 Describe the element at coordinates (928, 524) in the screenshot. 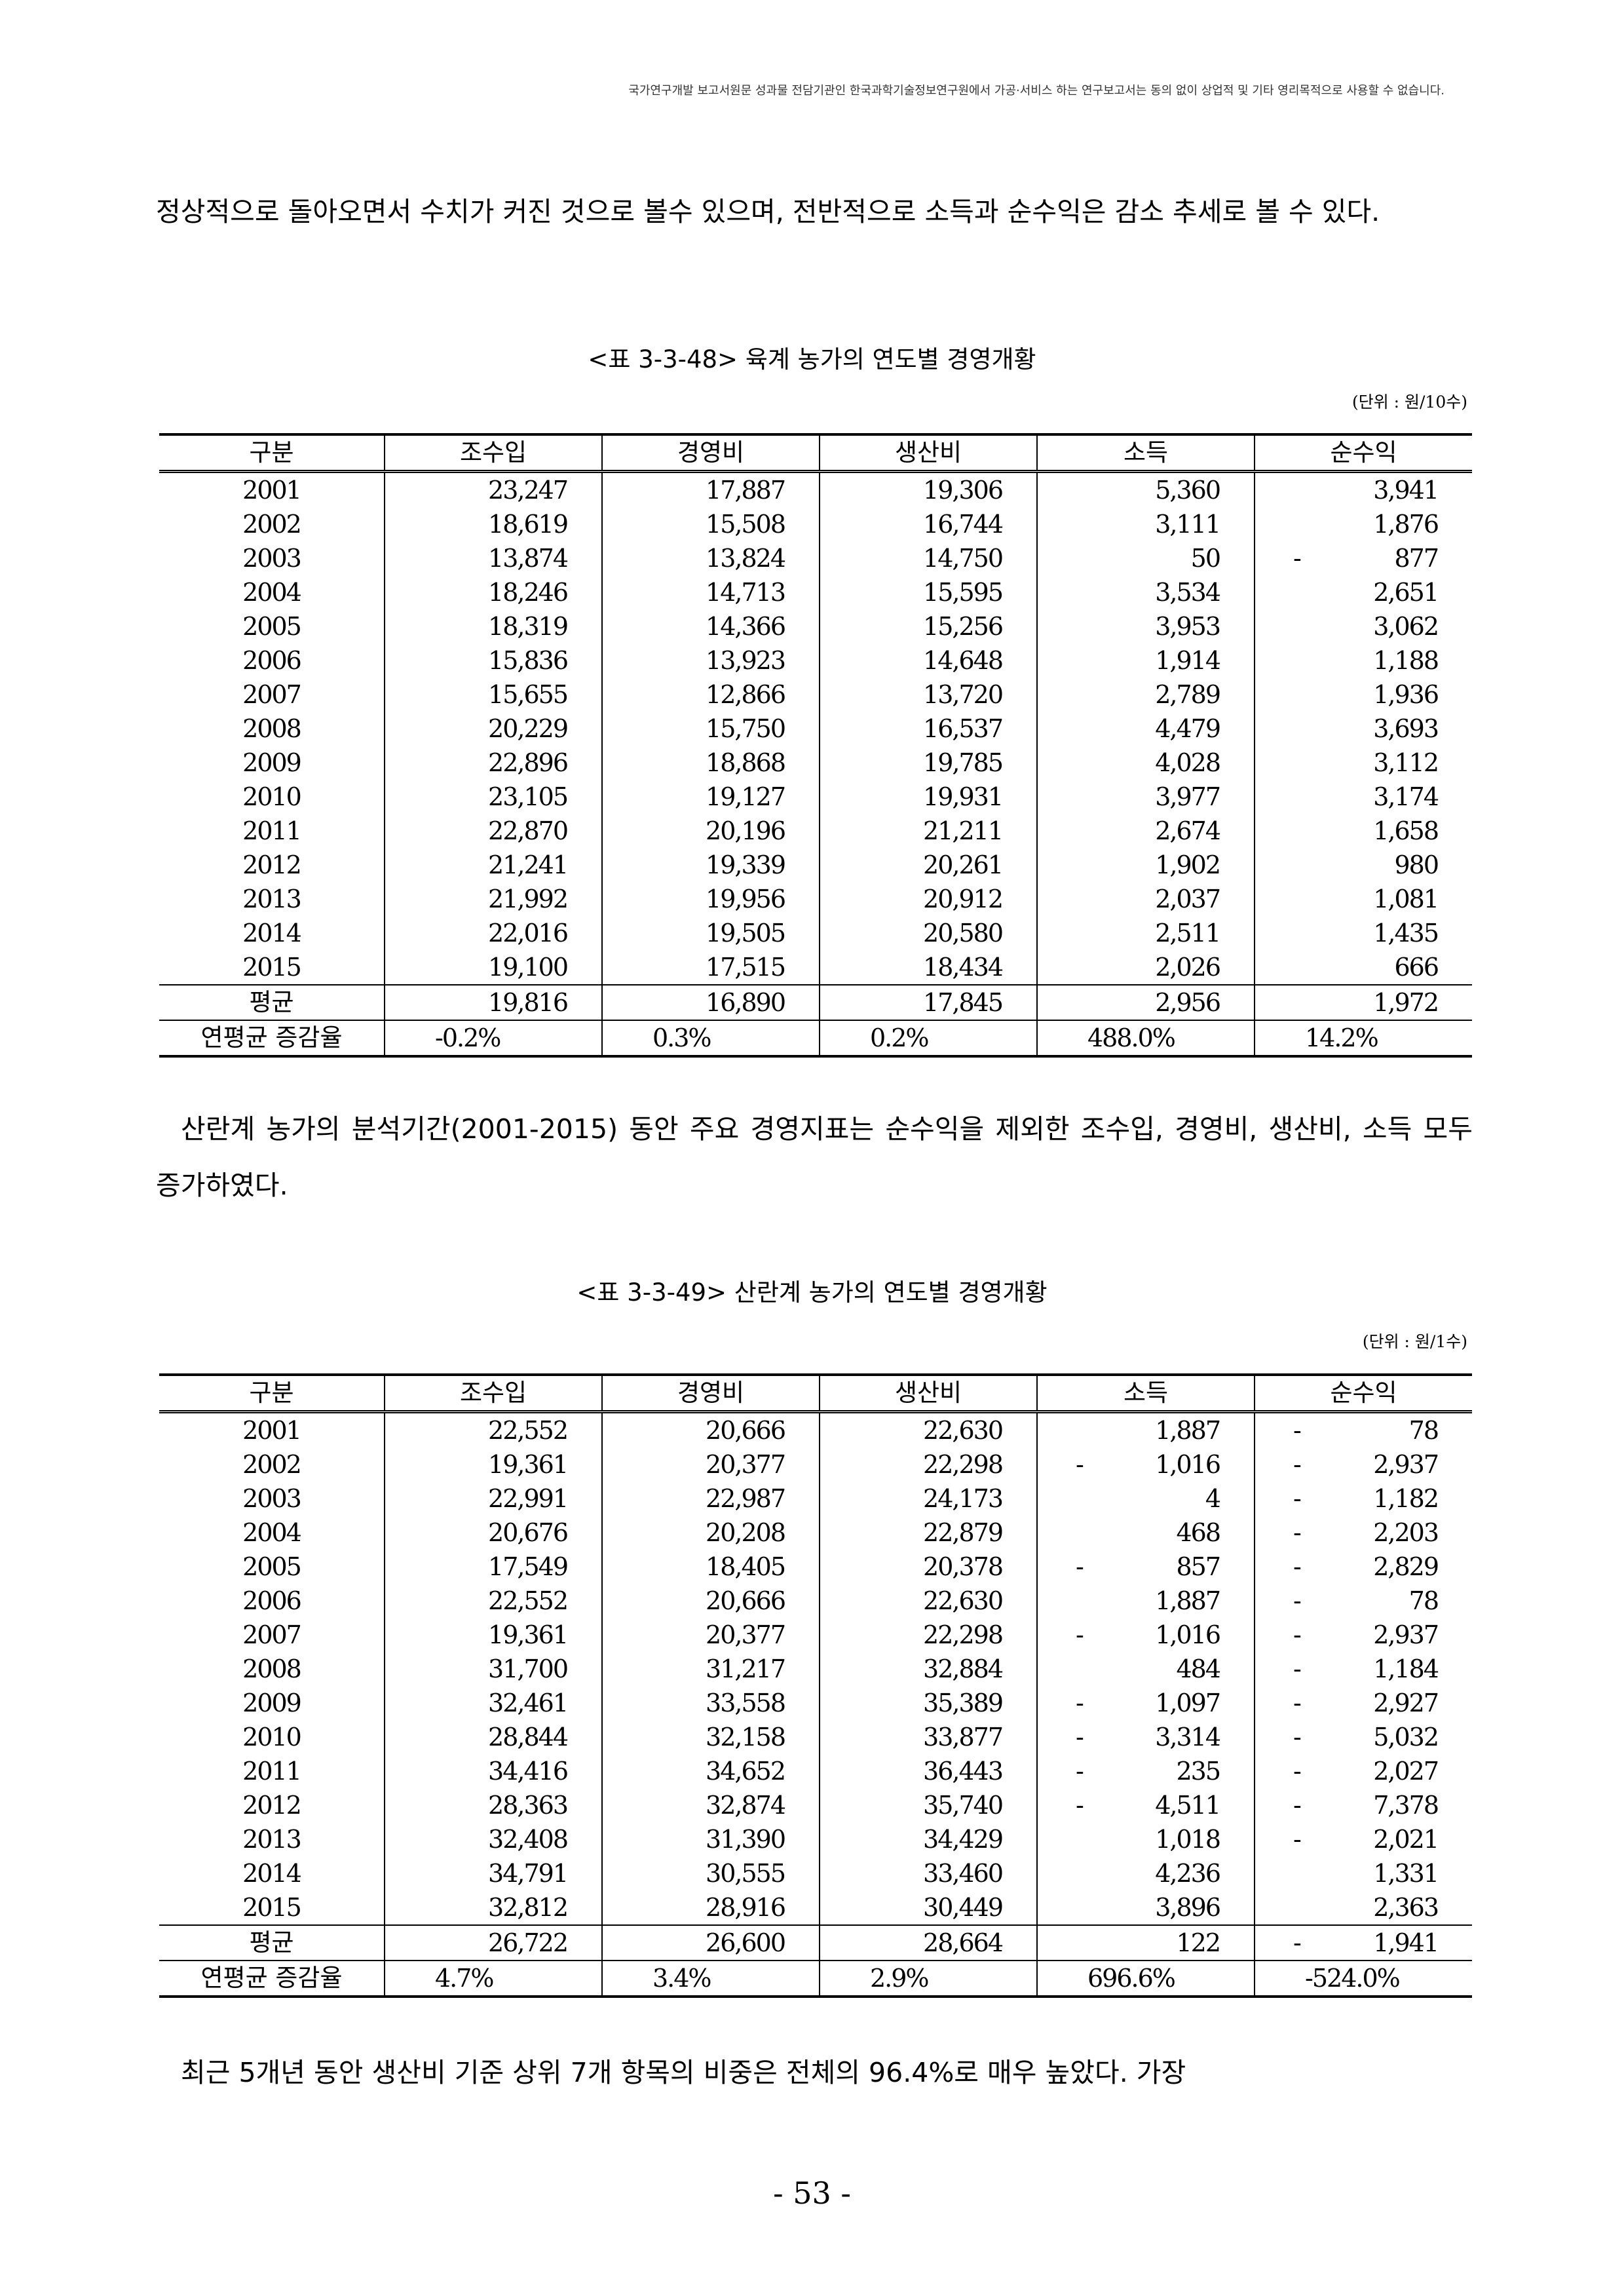

I see `table-cell: 16,744` at that location.